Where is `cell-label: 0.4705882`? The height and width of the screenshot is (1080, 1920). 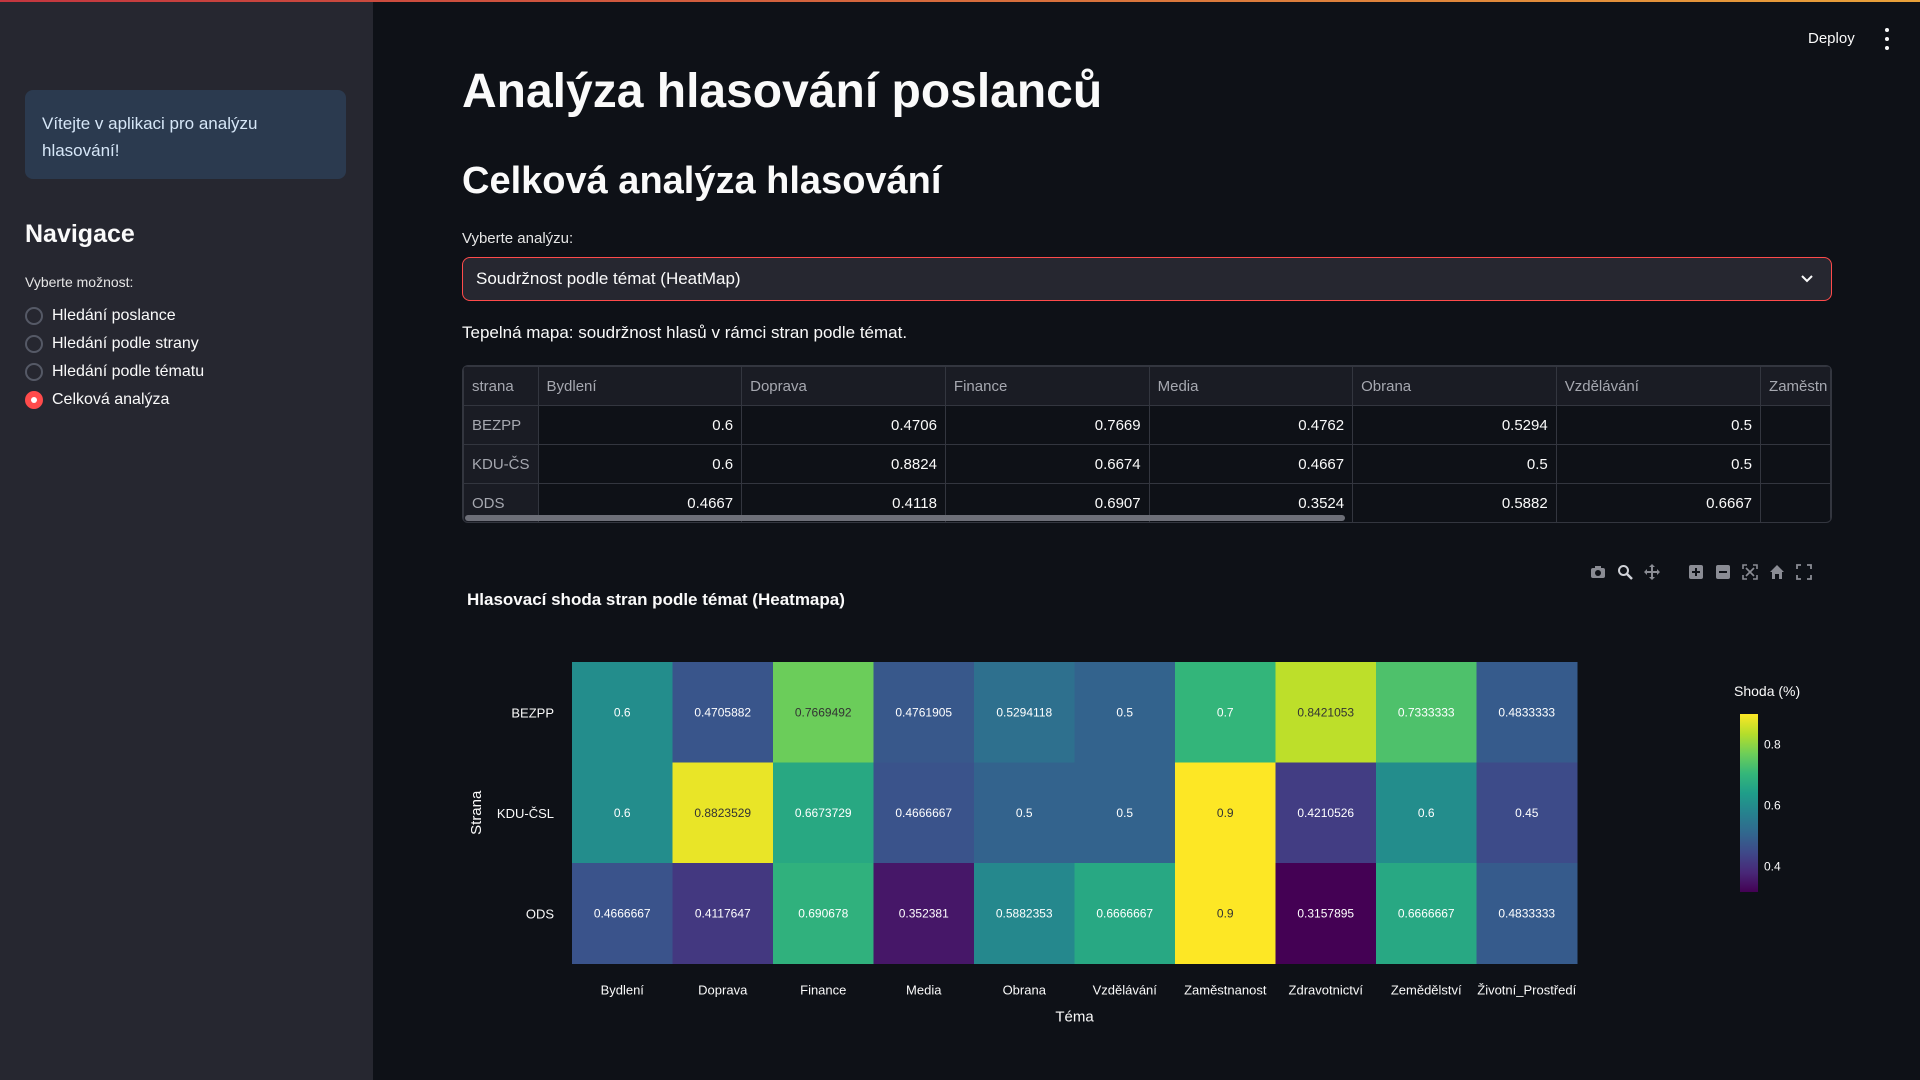
cell-label: 0.4705882 is located at coordinates (722, 712).